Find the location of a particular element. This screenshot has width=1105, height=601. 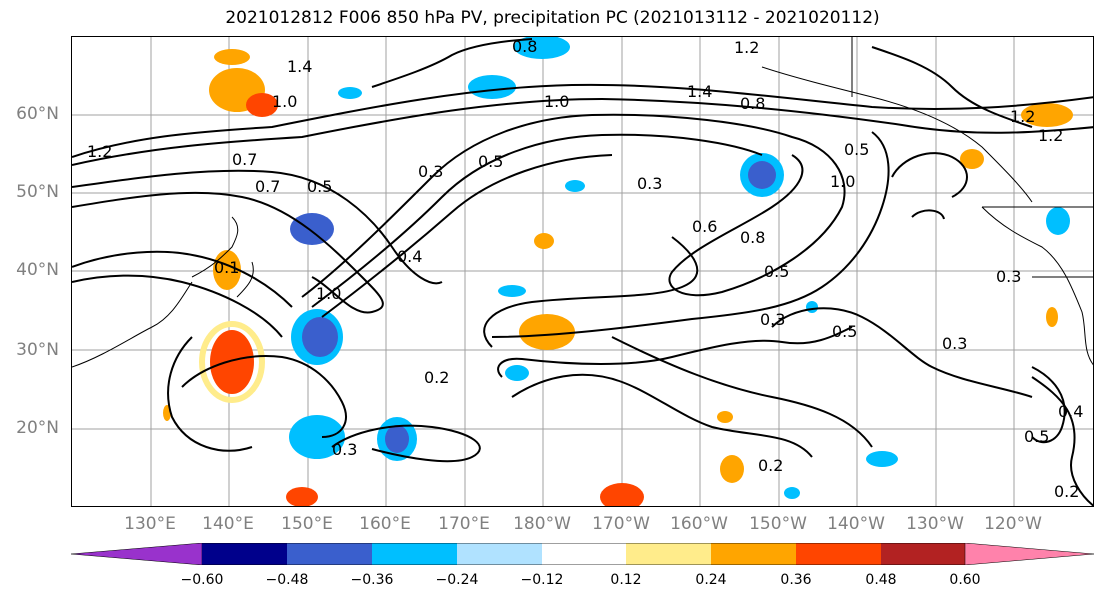

colorbar-tick-label: −0.12 is located at coordinates (542, 580).